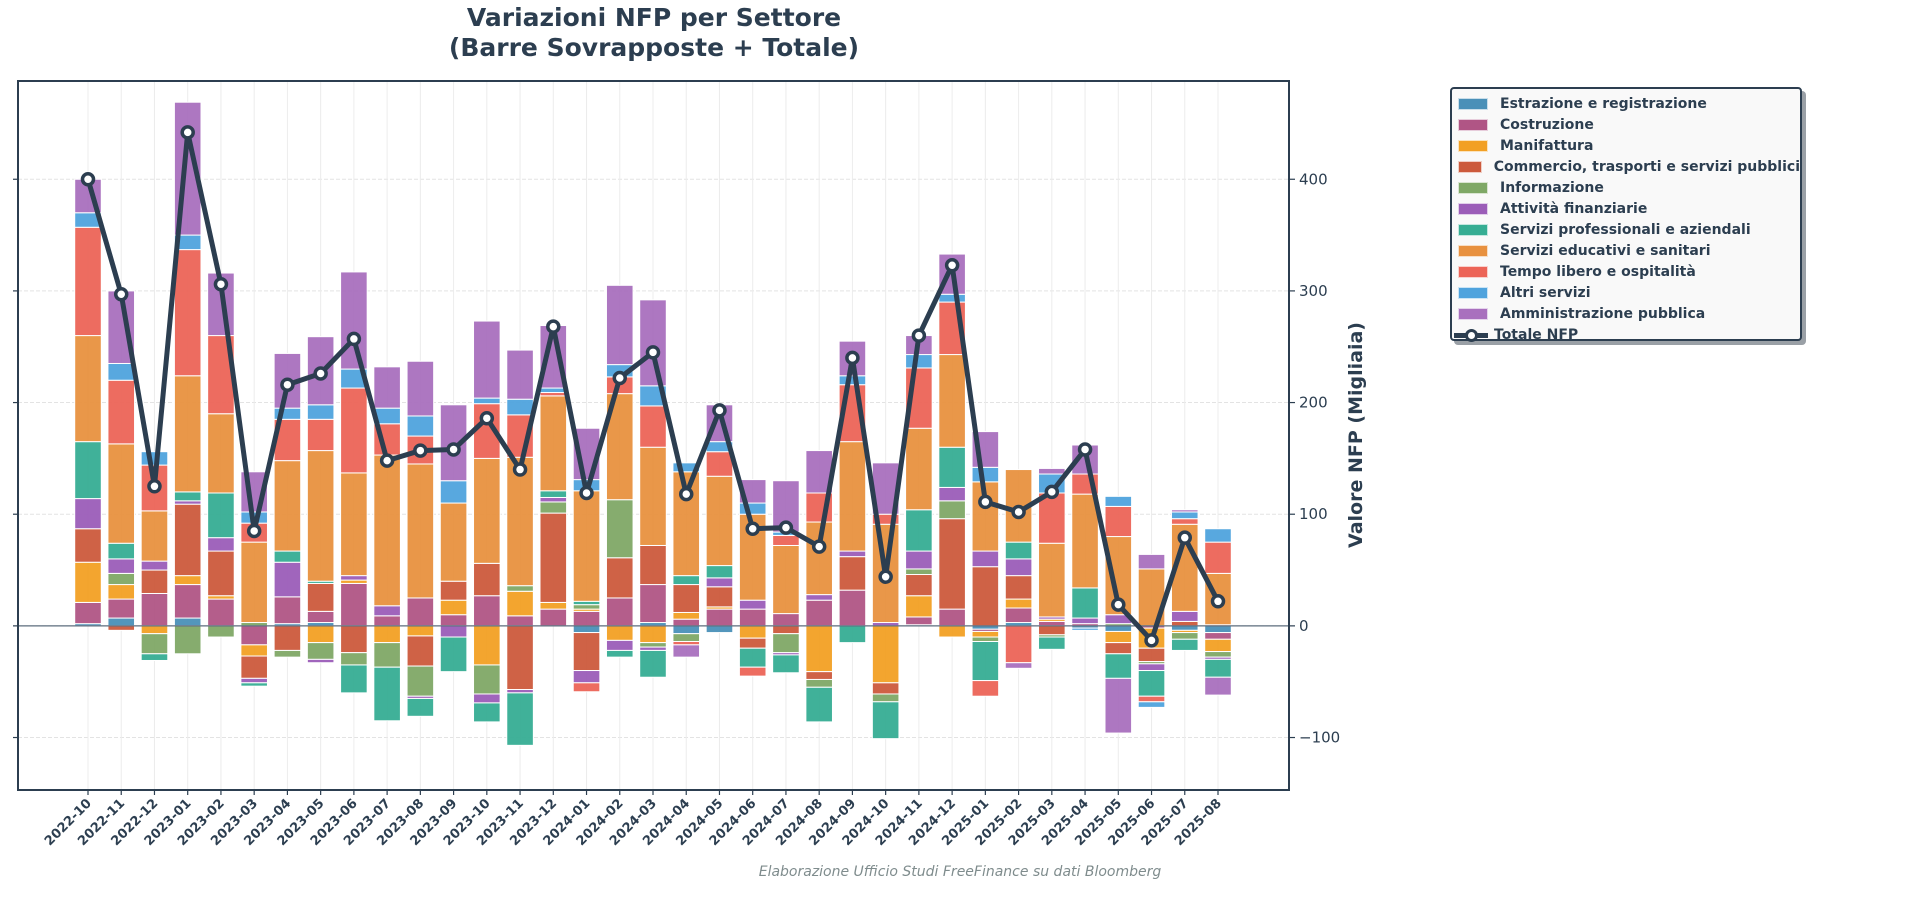 The width and height of the screenshot is (1920, 899). I want to click on legend-item: Servizi professionali e aziendali, so click(1629, 229).